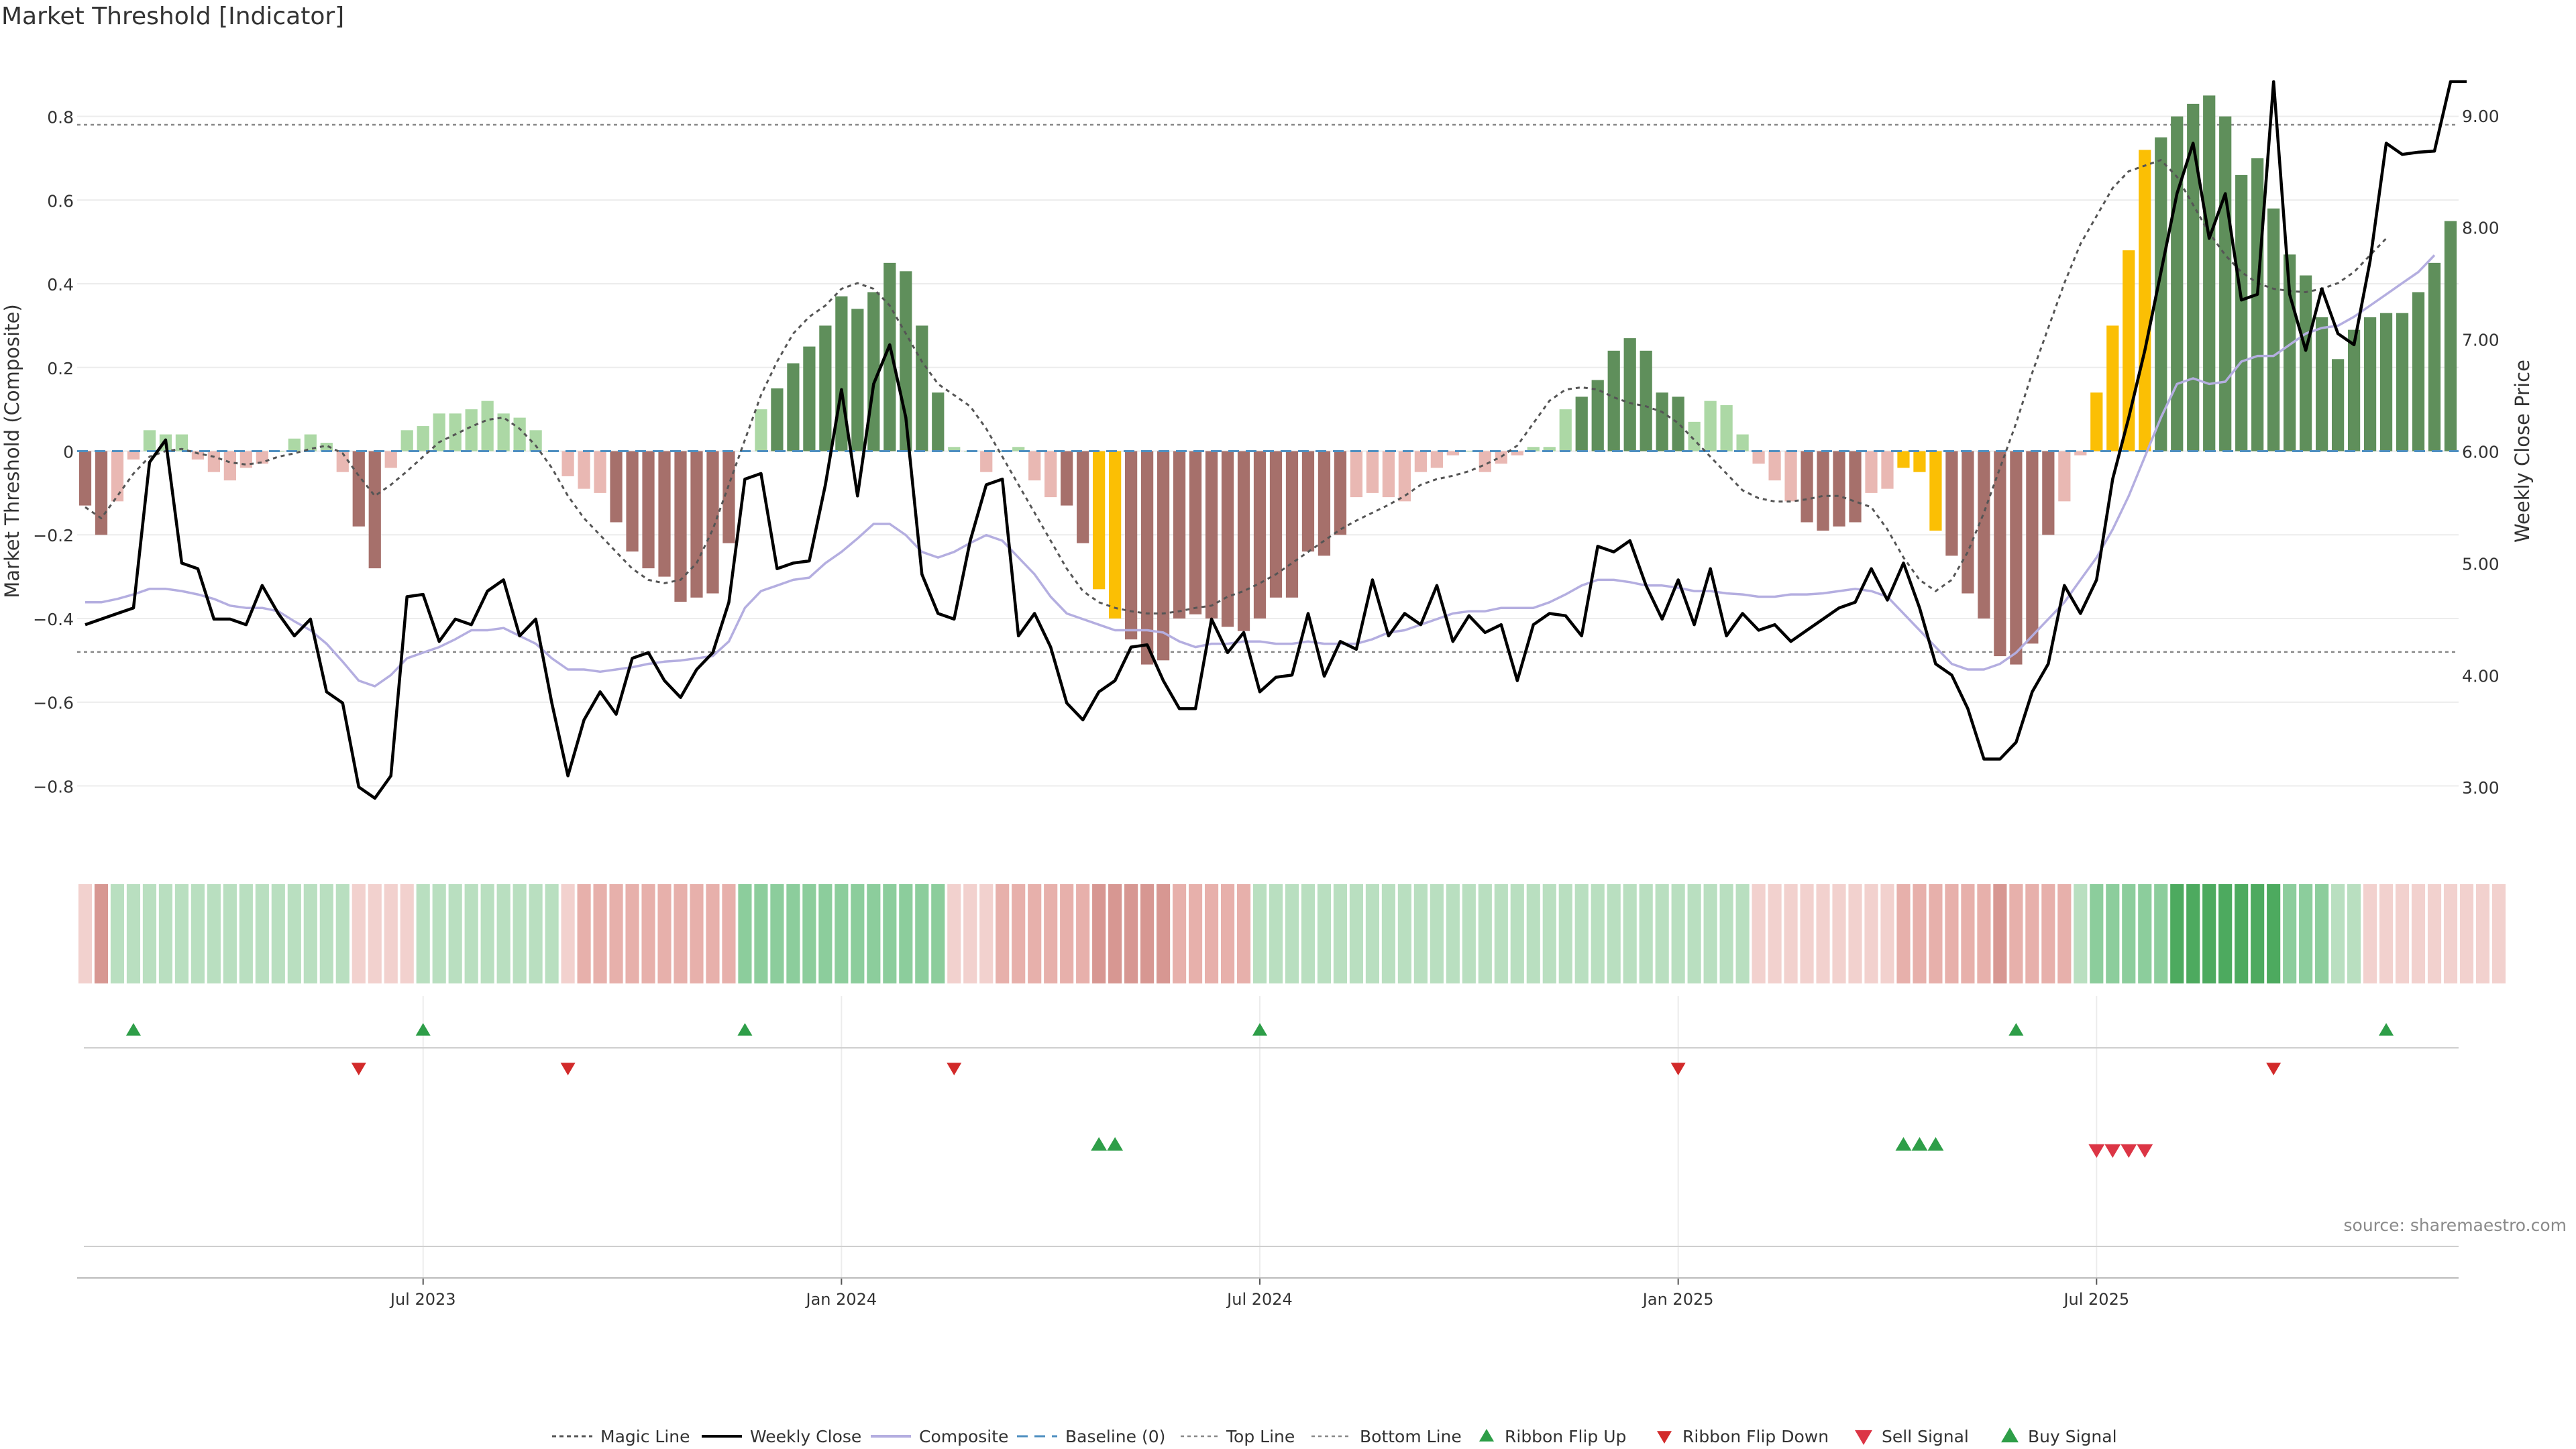 The height and width of the screenshot is (1449, 2576). Describe the element at coordinates (423, 1029) in the screenshot. I see `ribbon-flip-up-marker` at that location.